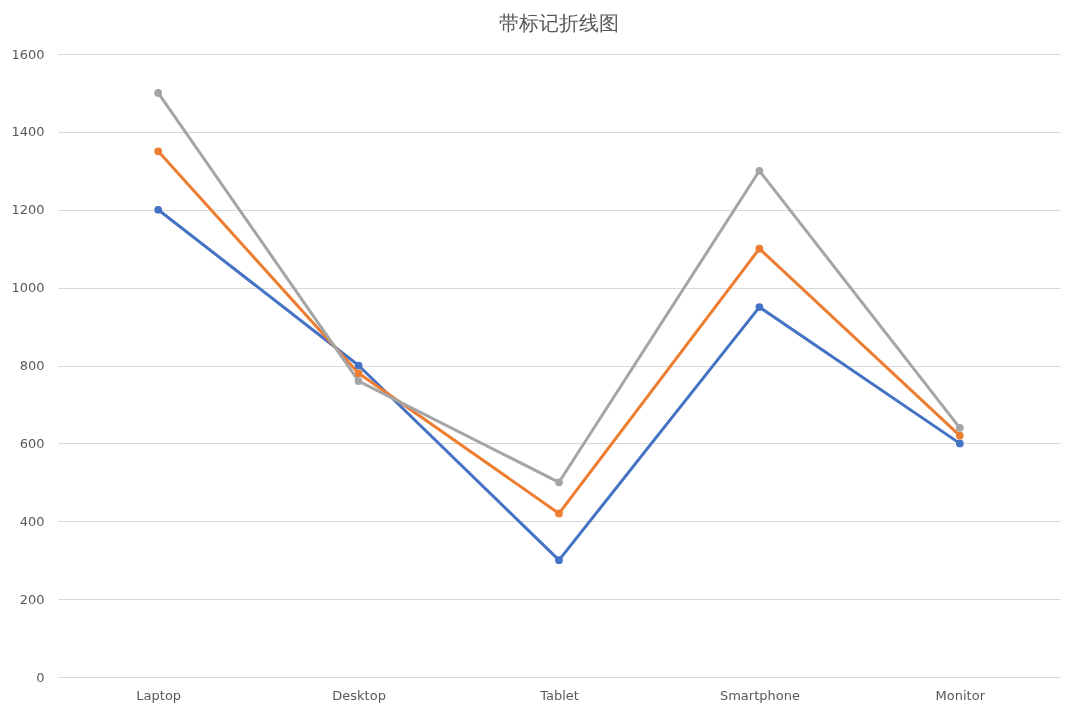 This screenshot has height=712, width=1080. What do you see at coordinates (40, 677) in the screenshot?
I see `y-tick-label: 0` at bounding box center [40, 677].